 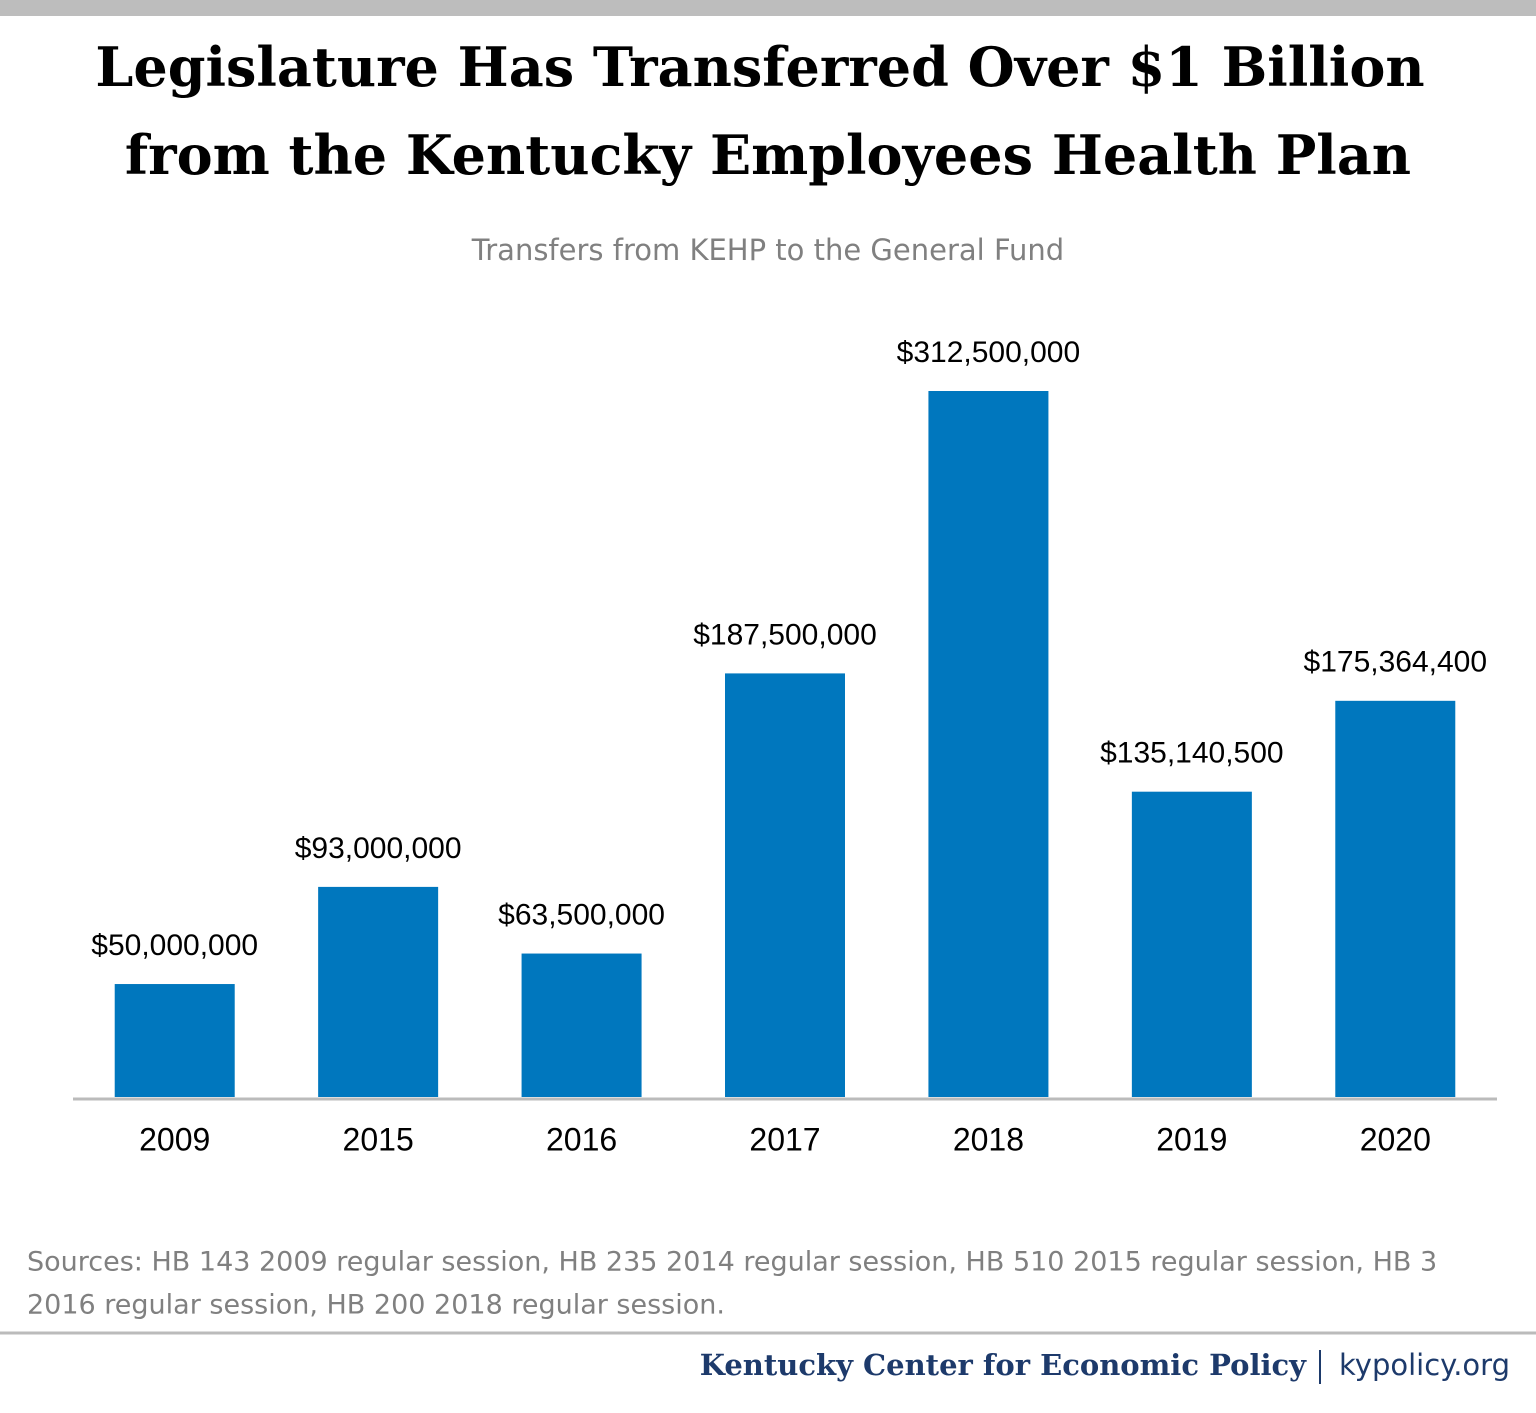 I want to click on value-label: $50,000,000, so click(x=174, y=945).